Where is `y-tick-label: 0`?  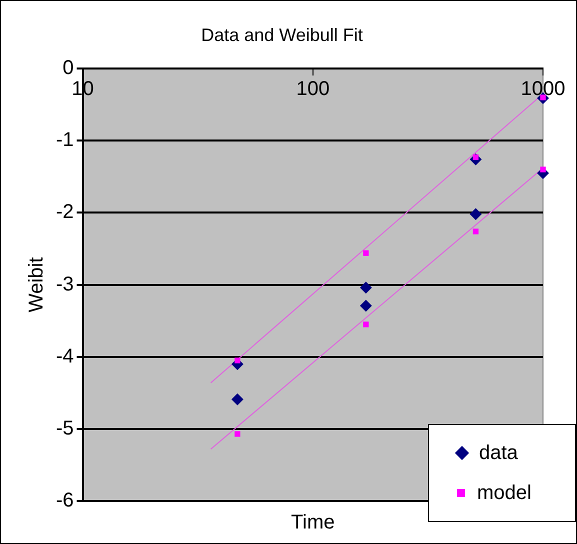 y-tick-label: 0 is located at coordinates (68, 68).